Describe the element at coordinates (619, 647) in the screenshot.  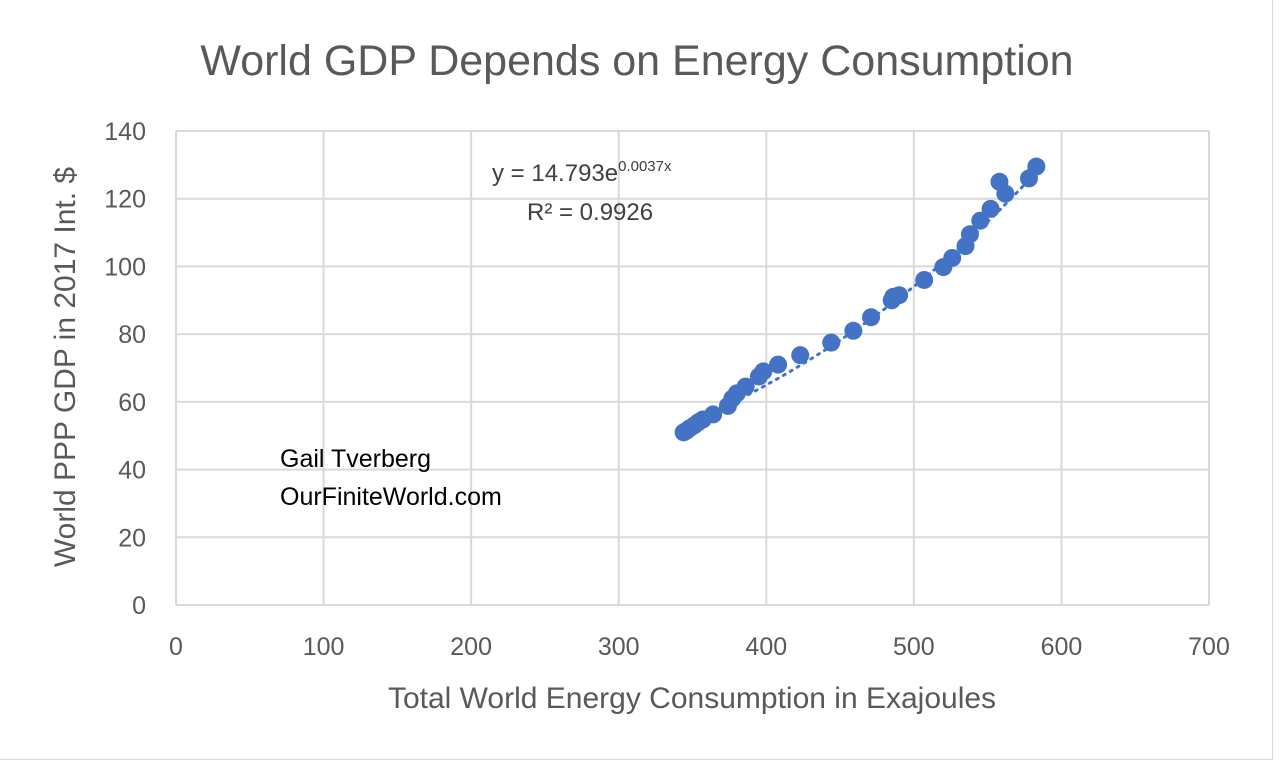
I see `x-tick-label: 300` at that location.